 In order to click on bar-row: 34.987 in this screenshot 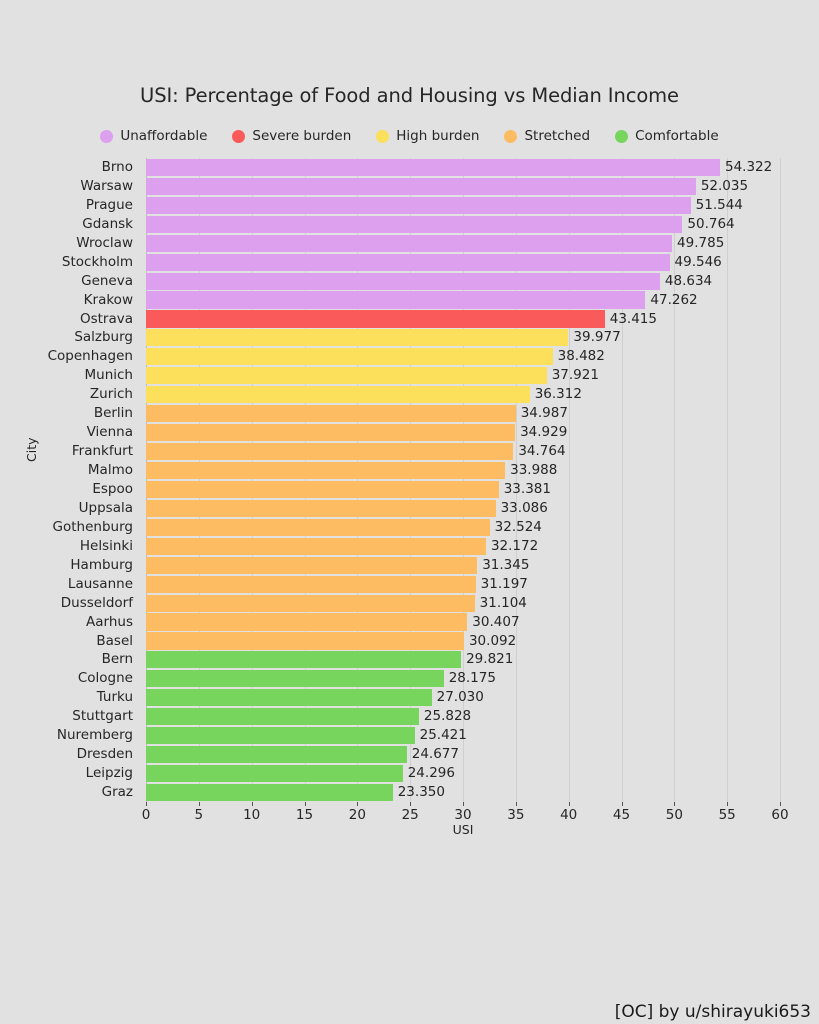, I will do `click(463, 413)`.